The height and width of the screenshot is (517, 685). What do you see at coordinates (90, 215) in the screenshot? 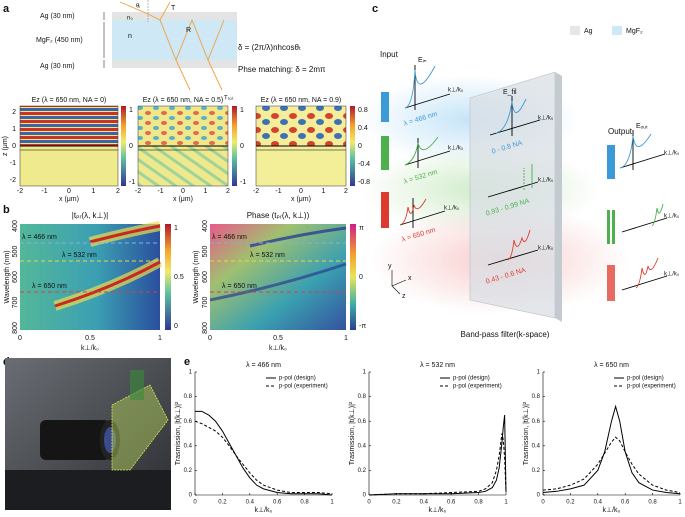
I see `heatmap-title: |tₚᵣ(λ, k⊥)|` at bounding box center [90, 215].